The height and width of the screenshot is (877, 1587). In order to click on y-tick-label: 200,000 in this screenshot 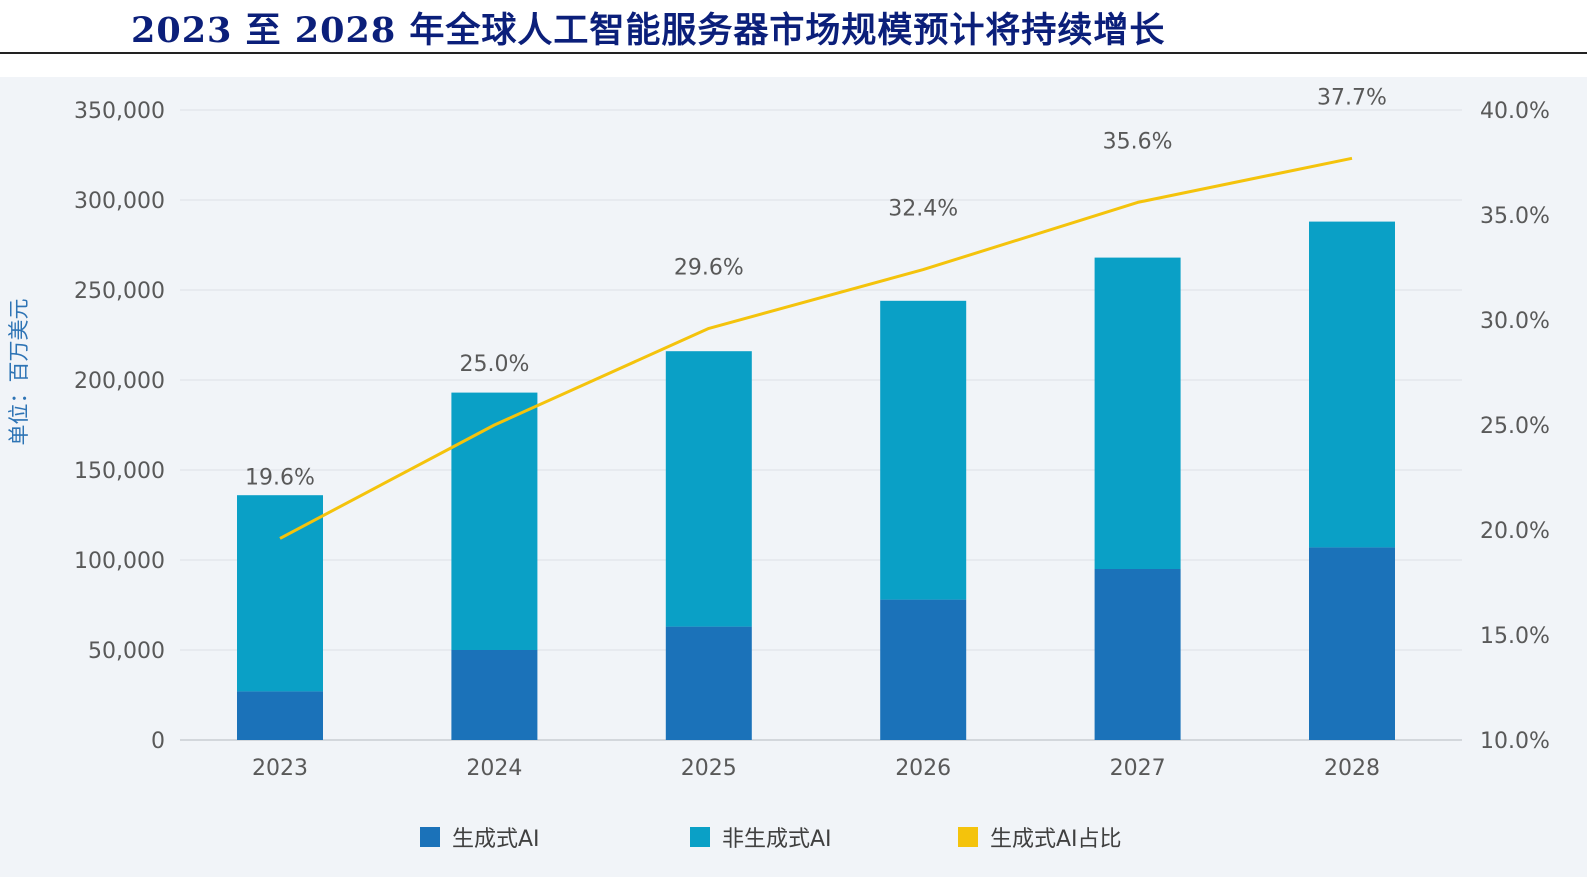, I will do `click(119, 381)`.